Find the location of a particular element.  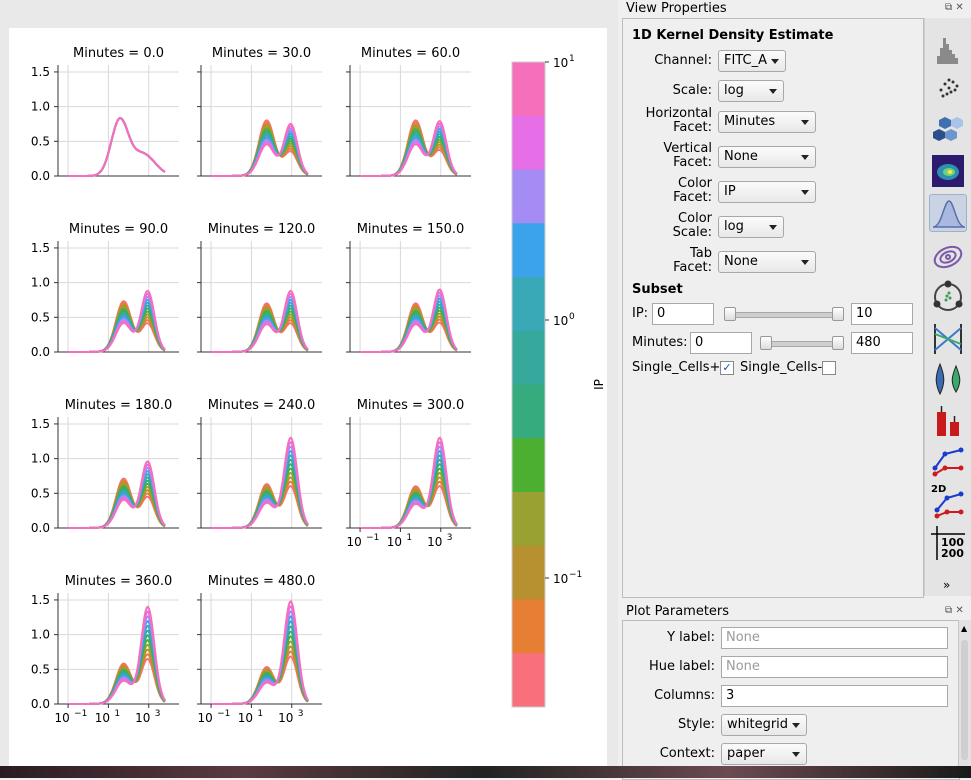

bar-chart-icon is located at coordinates (948, 421).